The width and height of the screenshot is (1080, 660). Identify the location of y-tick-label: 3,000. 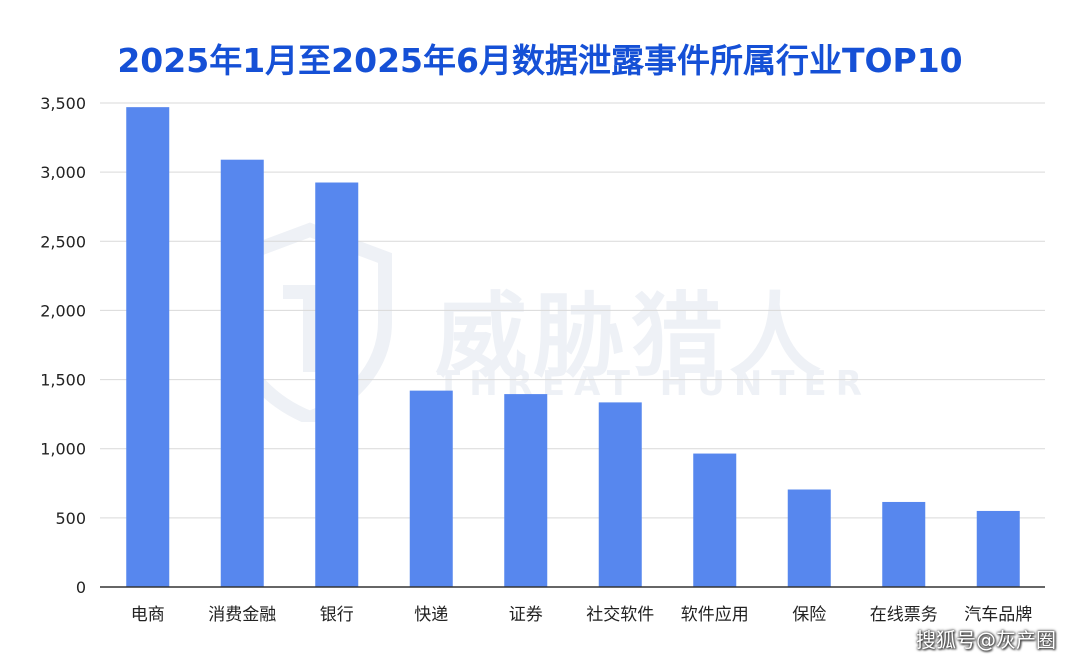
(63, 172).